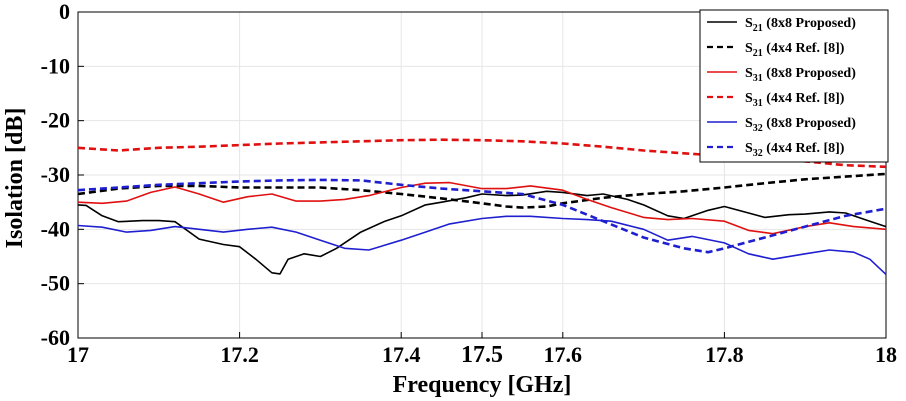 The width and height of the screenshot is (906, 401). I want to click on legend-label-2: S21 (4x4 Ref. [8]), so click(795, 50).